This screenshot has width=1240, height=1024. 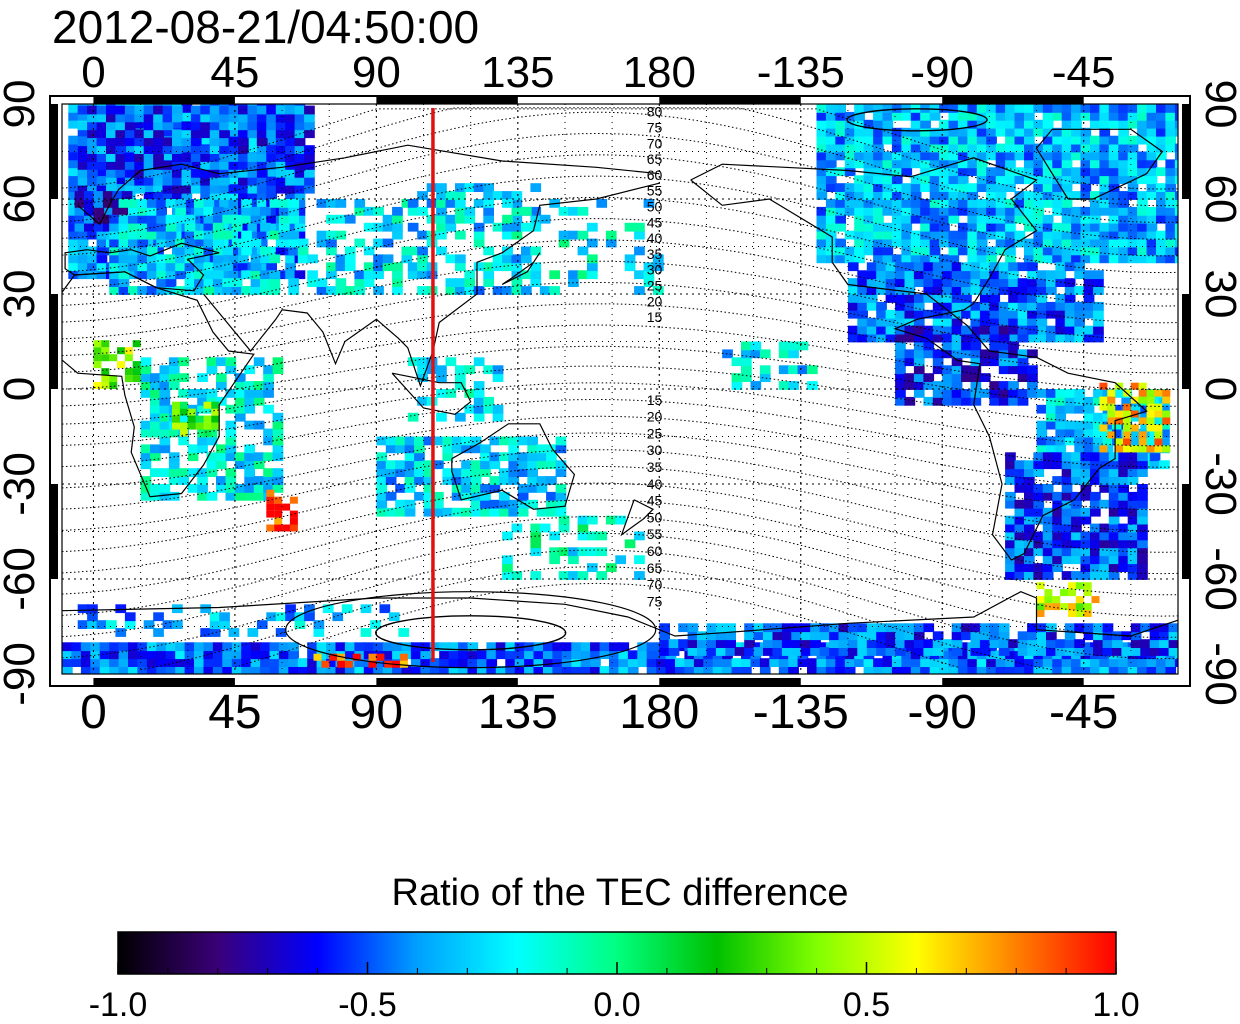 I want to click on lon-tick-bottom: 45, so click(x=234, y=712).